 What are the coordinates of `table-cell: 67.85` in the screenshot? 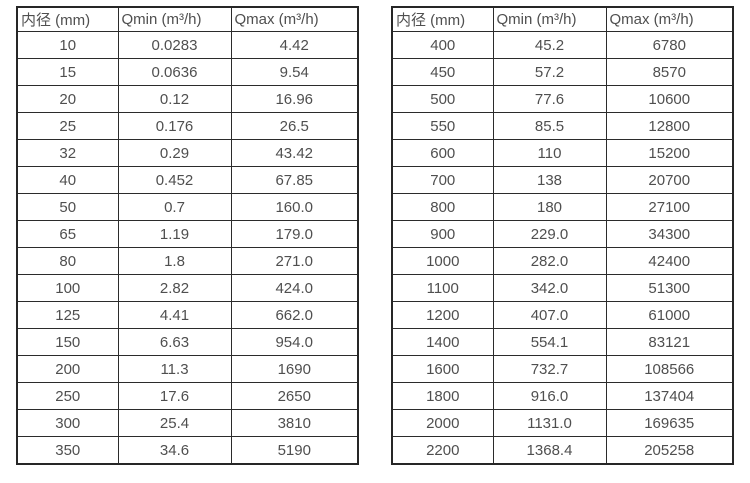 It's located at (294, 180).